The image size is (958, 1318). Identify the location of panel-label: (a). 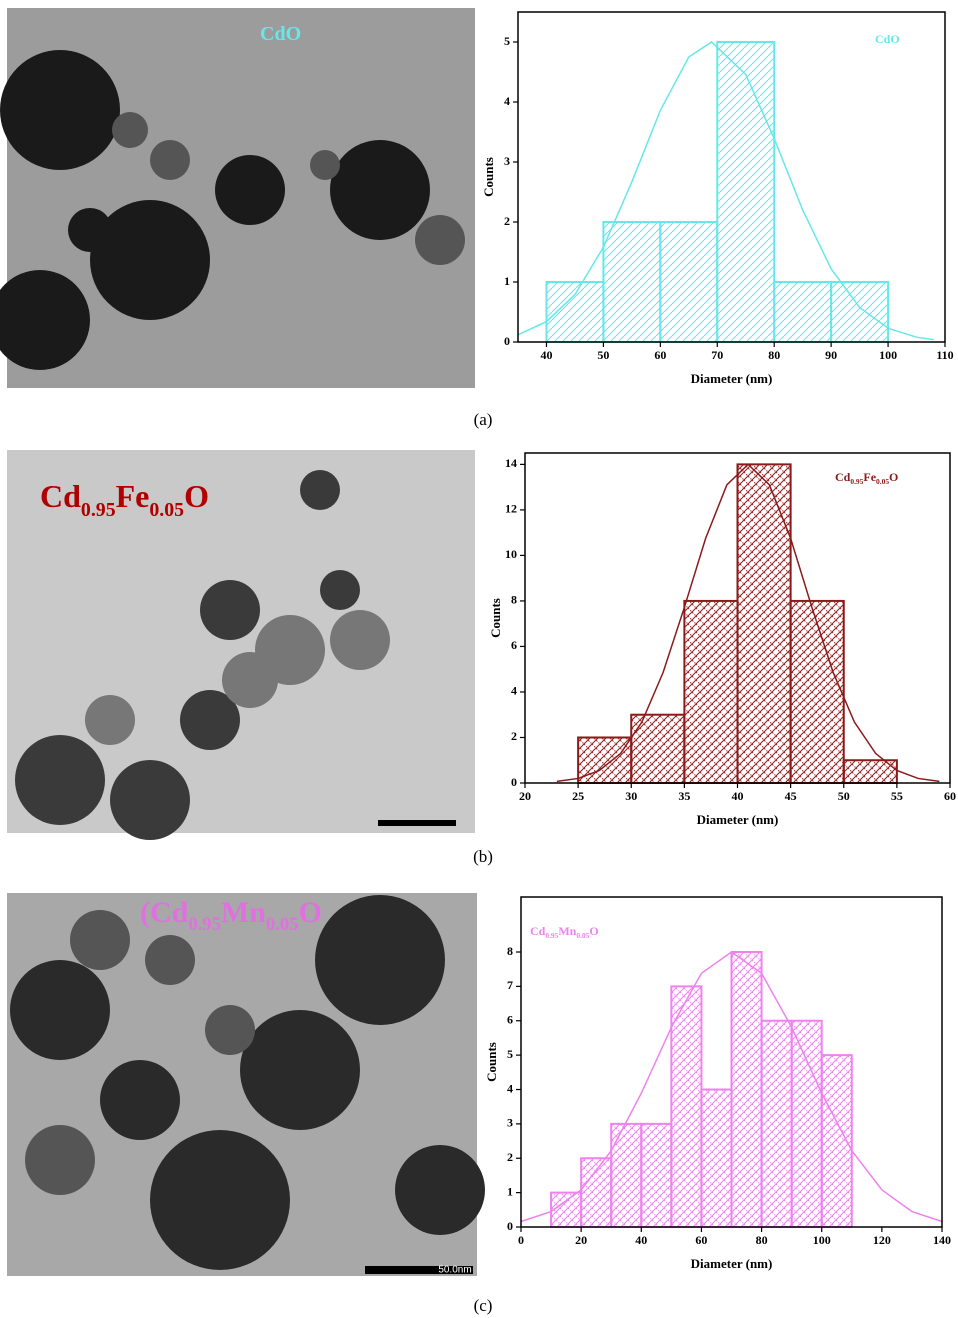
(483, 419).